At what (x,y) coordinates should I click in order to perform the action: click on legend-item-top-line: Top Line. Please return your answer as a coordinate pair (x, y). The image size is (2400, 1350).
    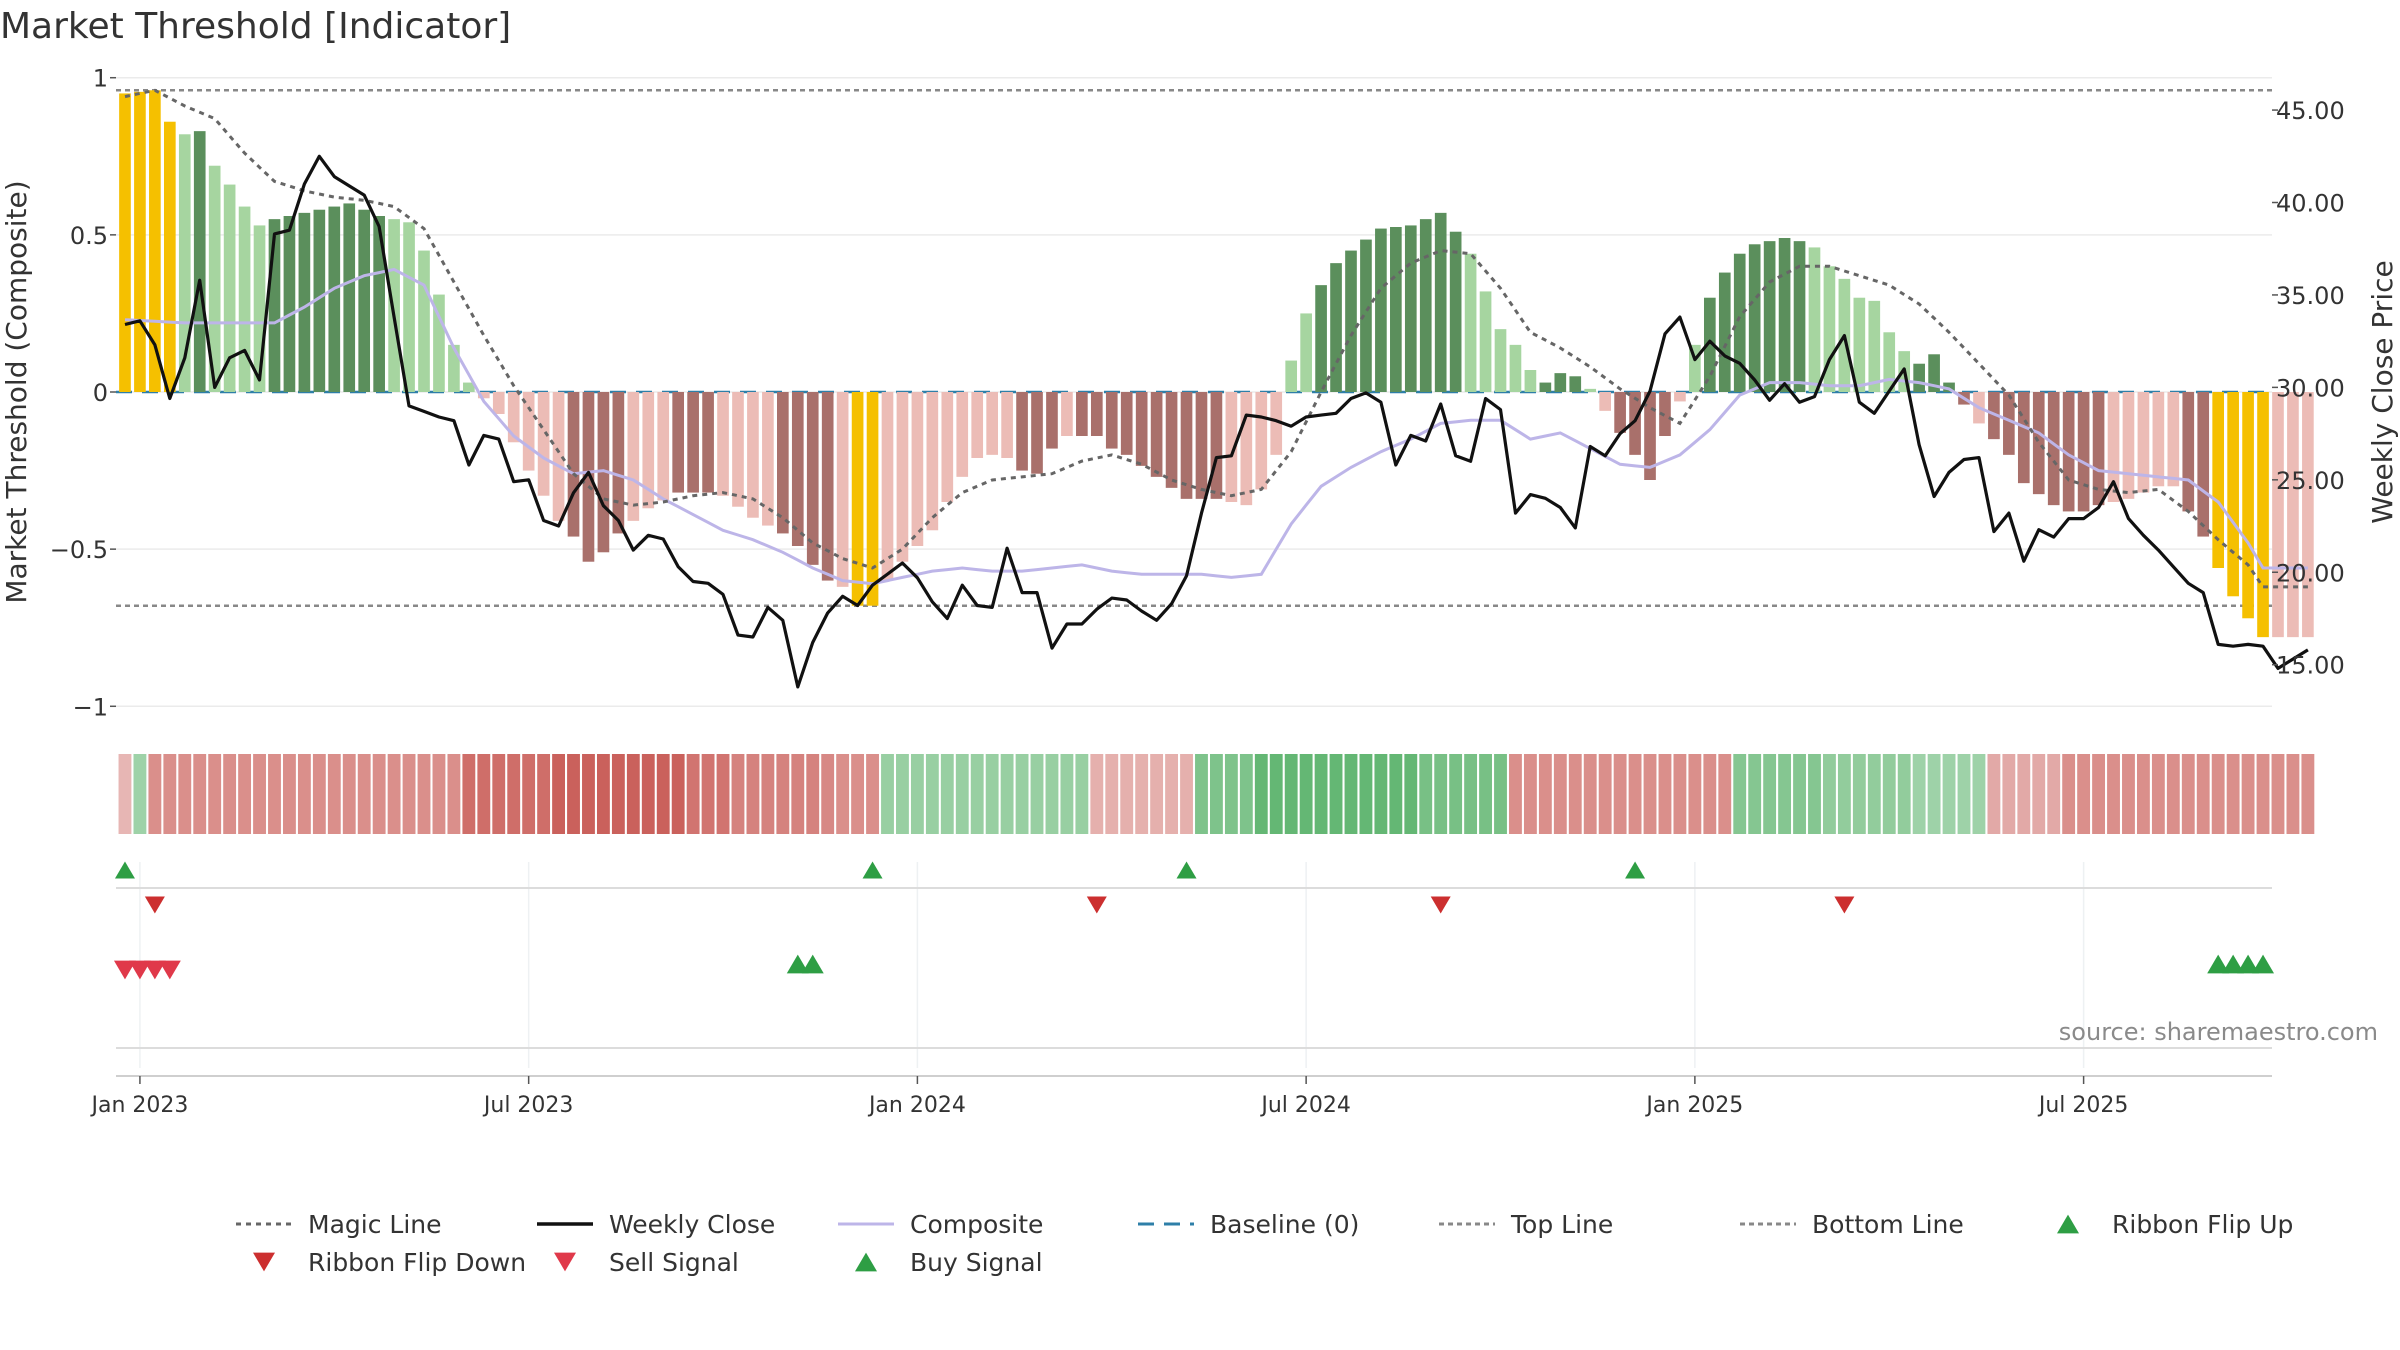
    Looking at the image, I should click on (1526, 1224).